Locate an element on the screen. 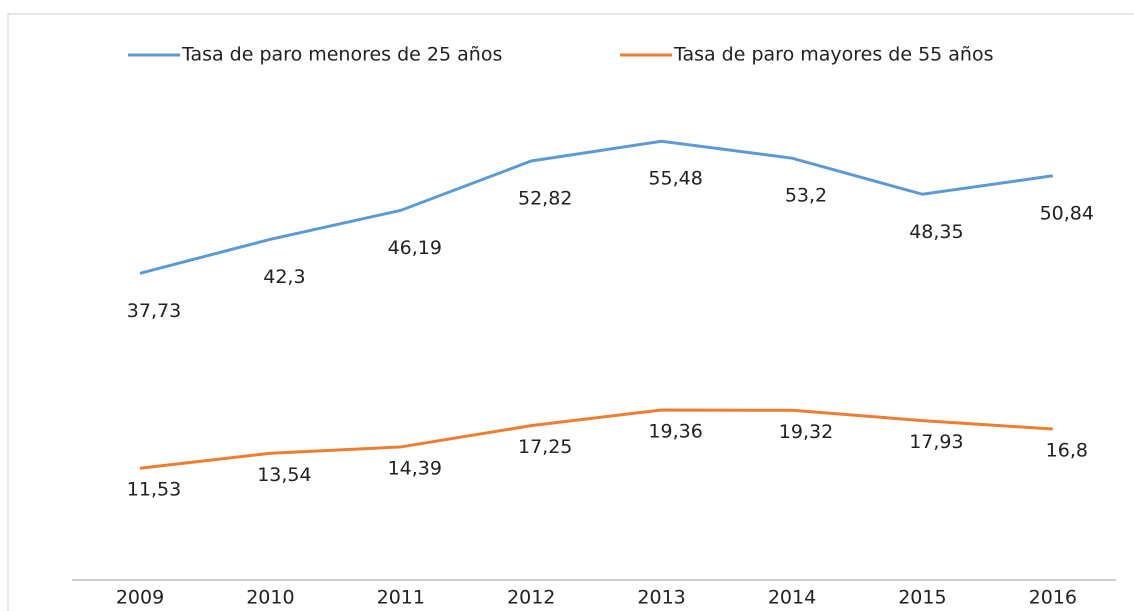 This screenshot has height=611, width=1134. data-label: 50,84 is located at coordinates (1067, 213).